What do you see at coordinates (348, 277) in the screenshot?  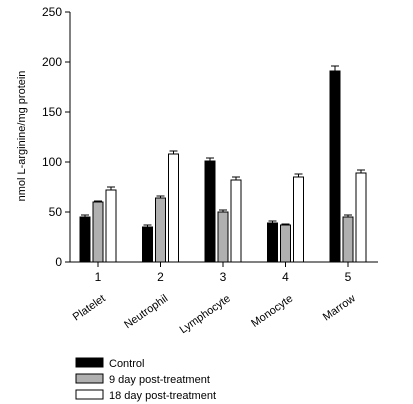 I see `x-tick-label: 5` at bounding box center [348, 277].